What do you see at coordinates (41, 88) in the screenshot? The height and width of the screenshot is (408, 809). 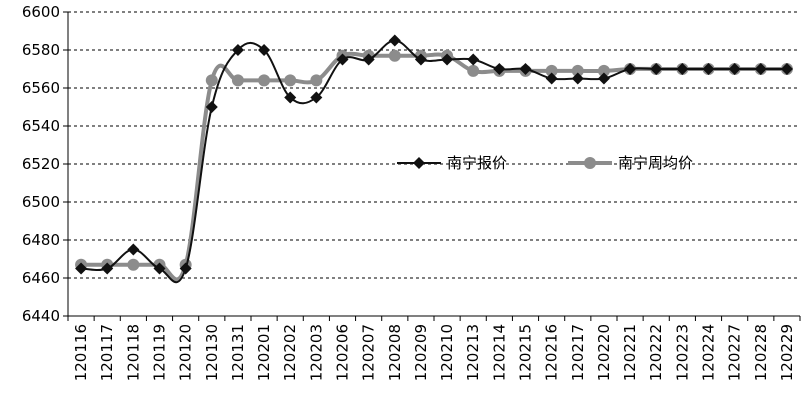 I see `y-tick-label: 6560` at bounding box center [41, 88].